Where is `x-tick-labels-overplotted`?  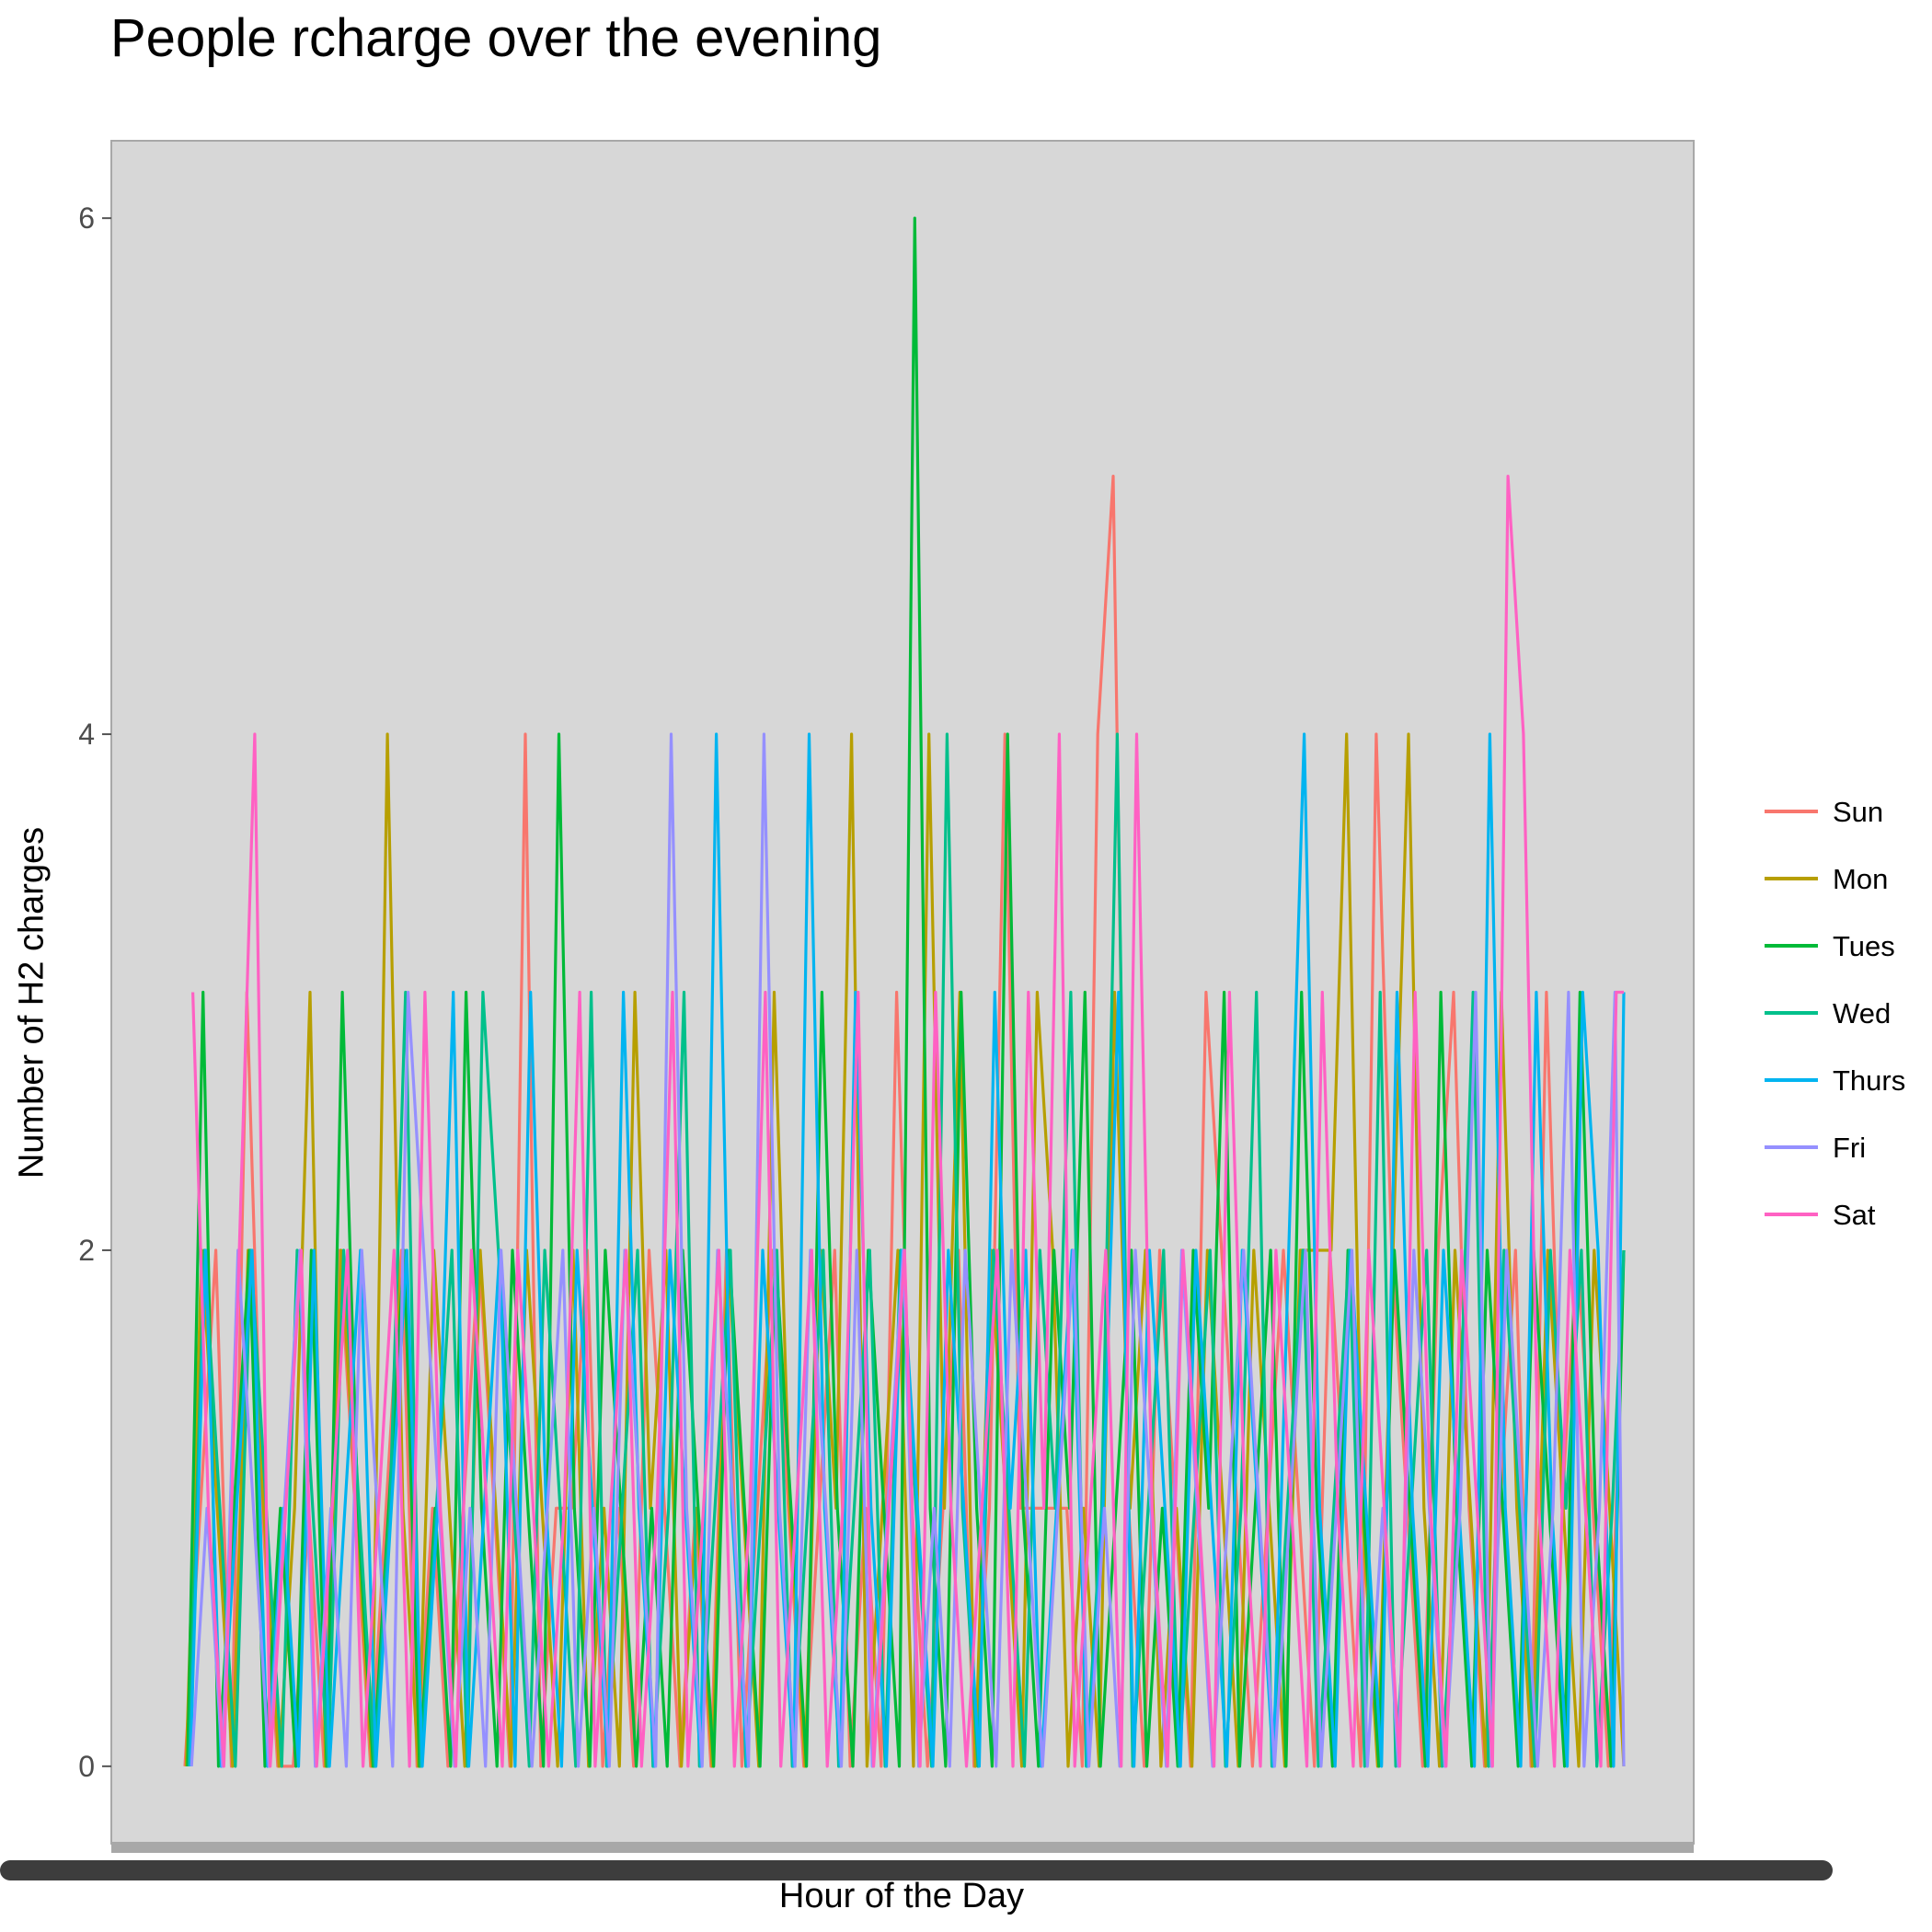 x-tick-labels-overplotted is located at coordinates (916, 1870).